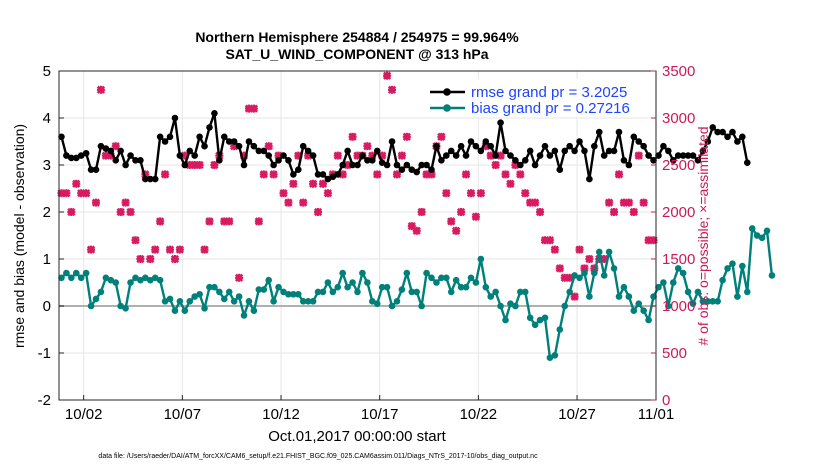 Image resolution: width=830 pixels, height=470 pixels. Describe the element at coordinates (47, 212) in the screenshot. I see `left-tick-label: 2` at that location.